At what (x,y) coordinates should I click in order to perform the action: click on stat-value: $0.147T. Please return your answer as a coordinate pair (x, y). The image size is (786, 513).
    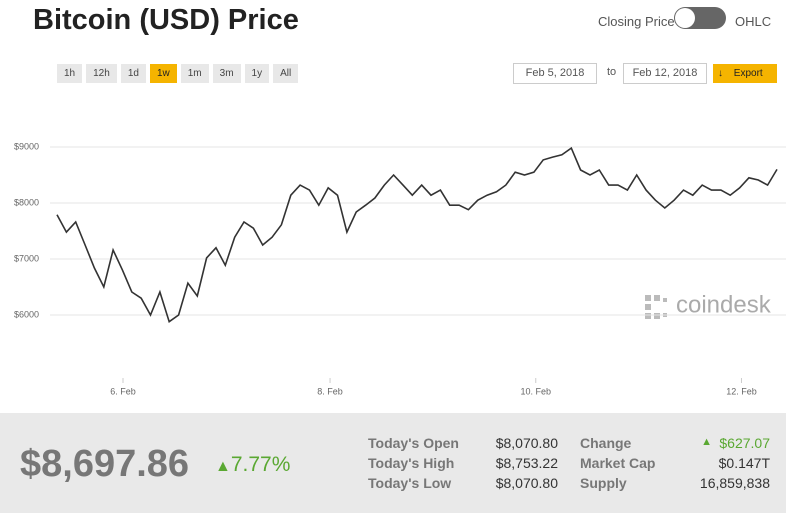
    Looking at the image, I should click on (744, 463).